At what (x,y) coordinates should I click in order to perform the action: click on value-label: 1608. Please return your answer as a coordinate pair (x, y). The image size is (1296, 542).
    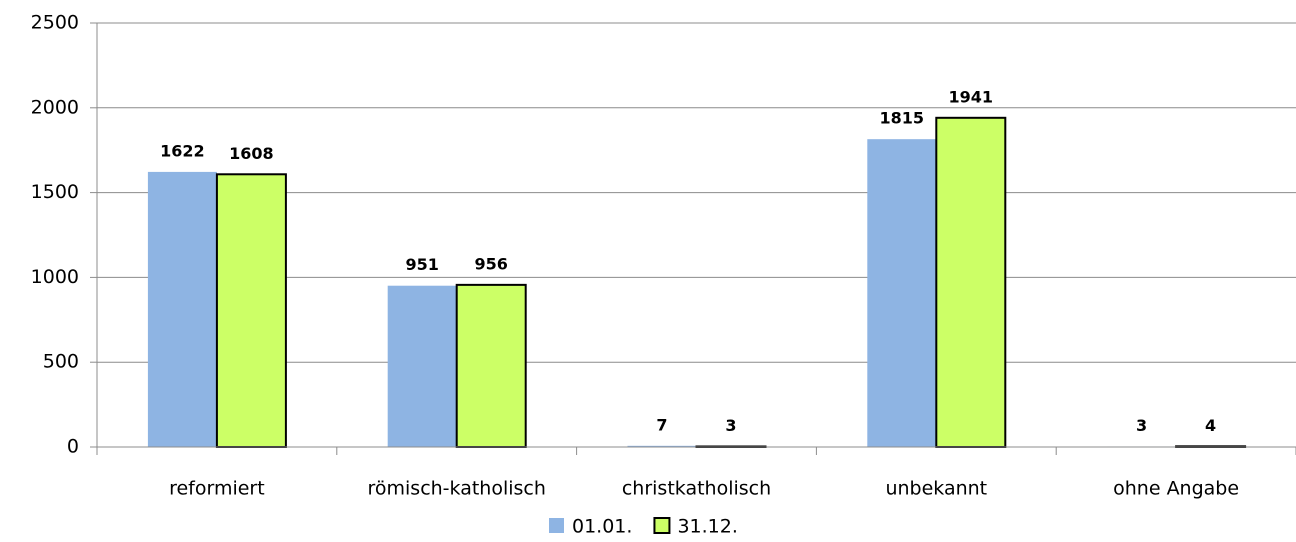
    Looking at the image, I should click on (251, 153).